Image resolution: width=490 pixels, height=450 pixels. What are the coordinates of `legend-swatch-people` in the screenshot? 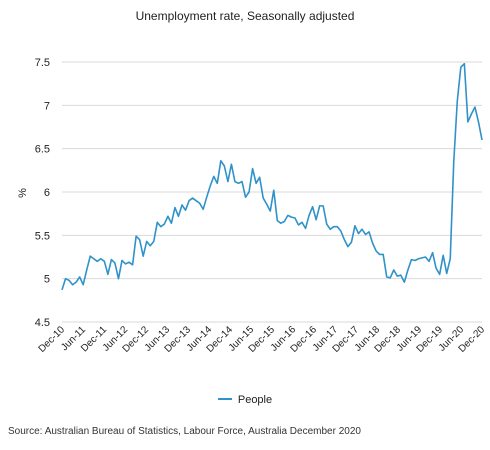 It's located at (224, 399).